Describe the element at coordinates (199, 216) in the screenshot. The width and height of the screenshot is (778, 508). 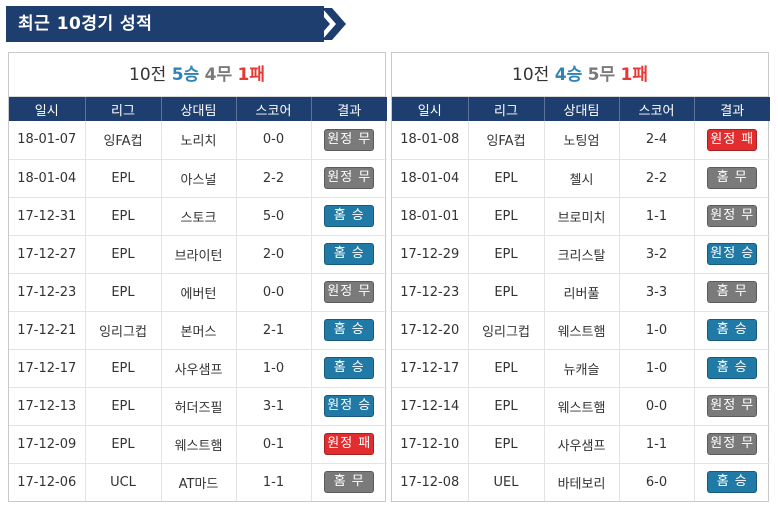
I see `opponent-team: 스토크` at that location.